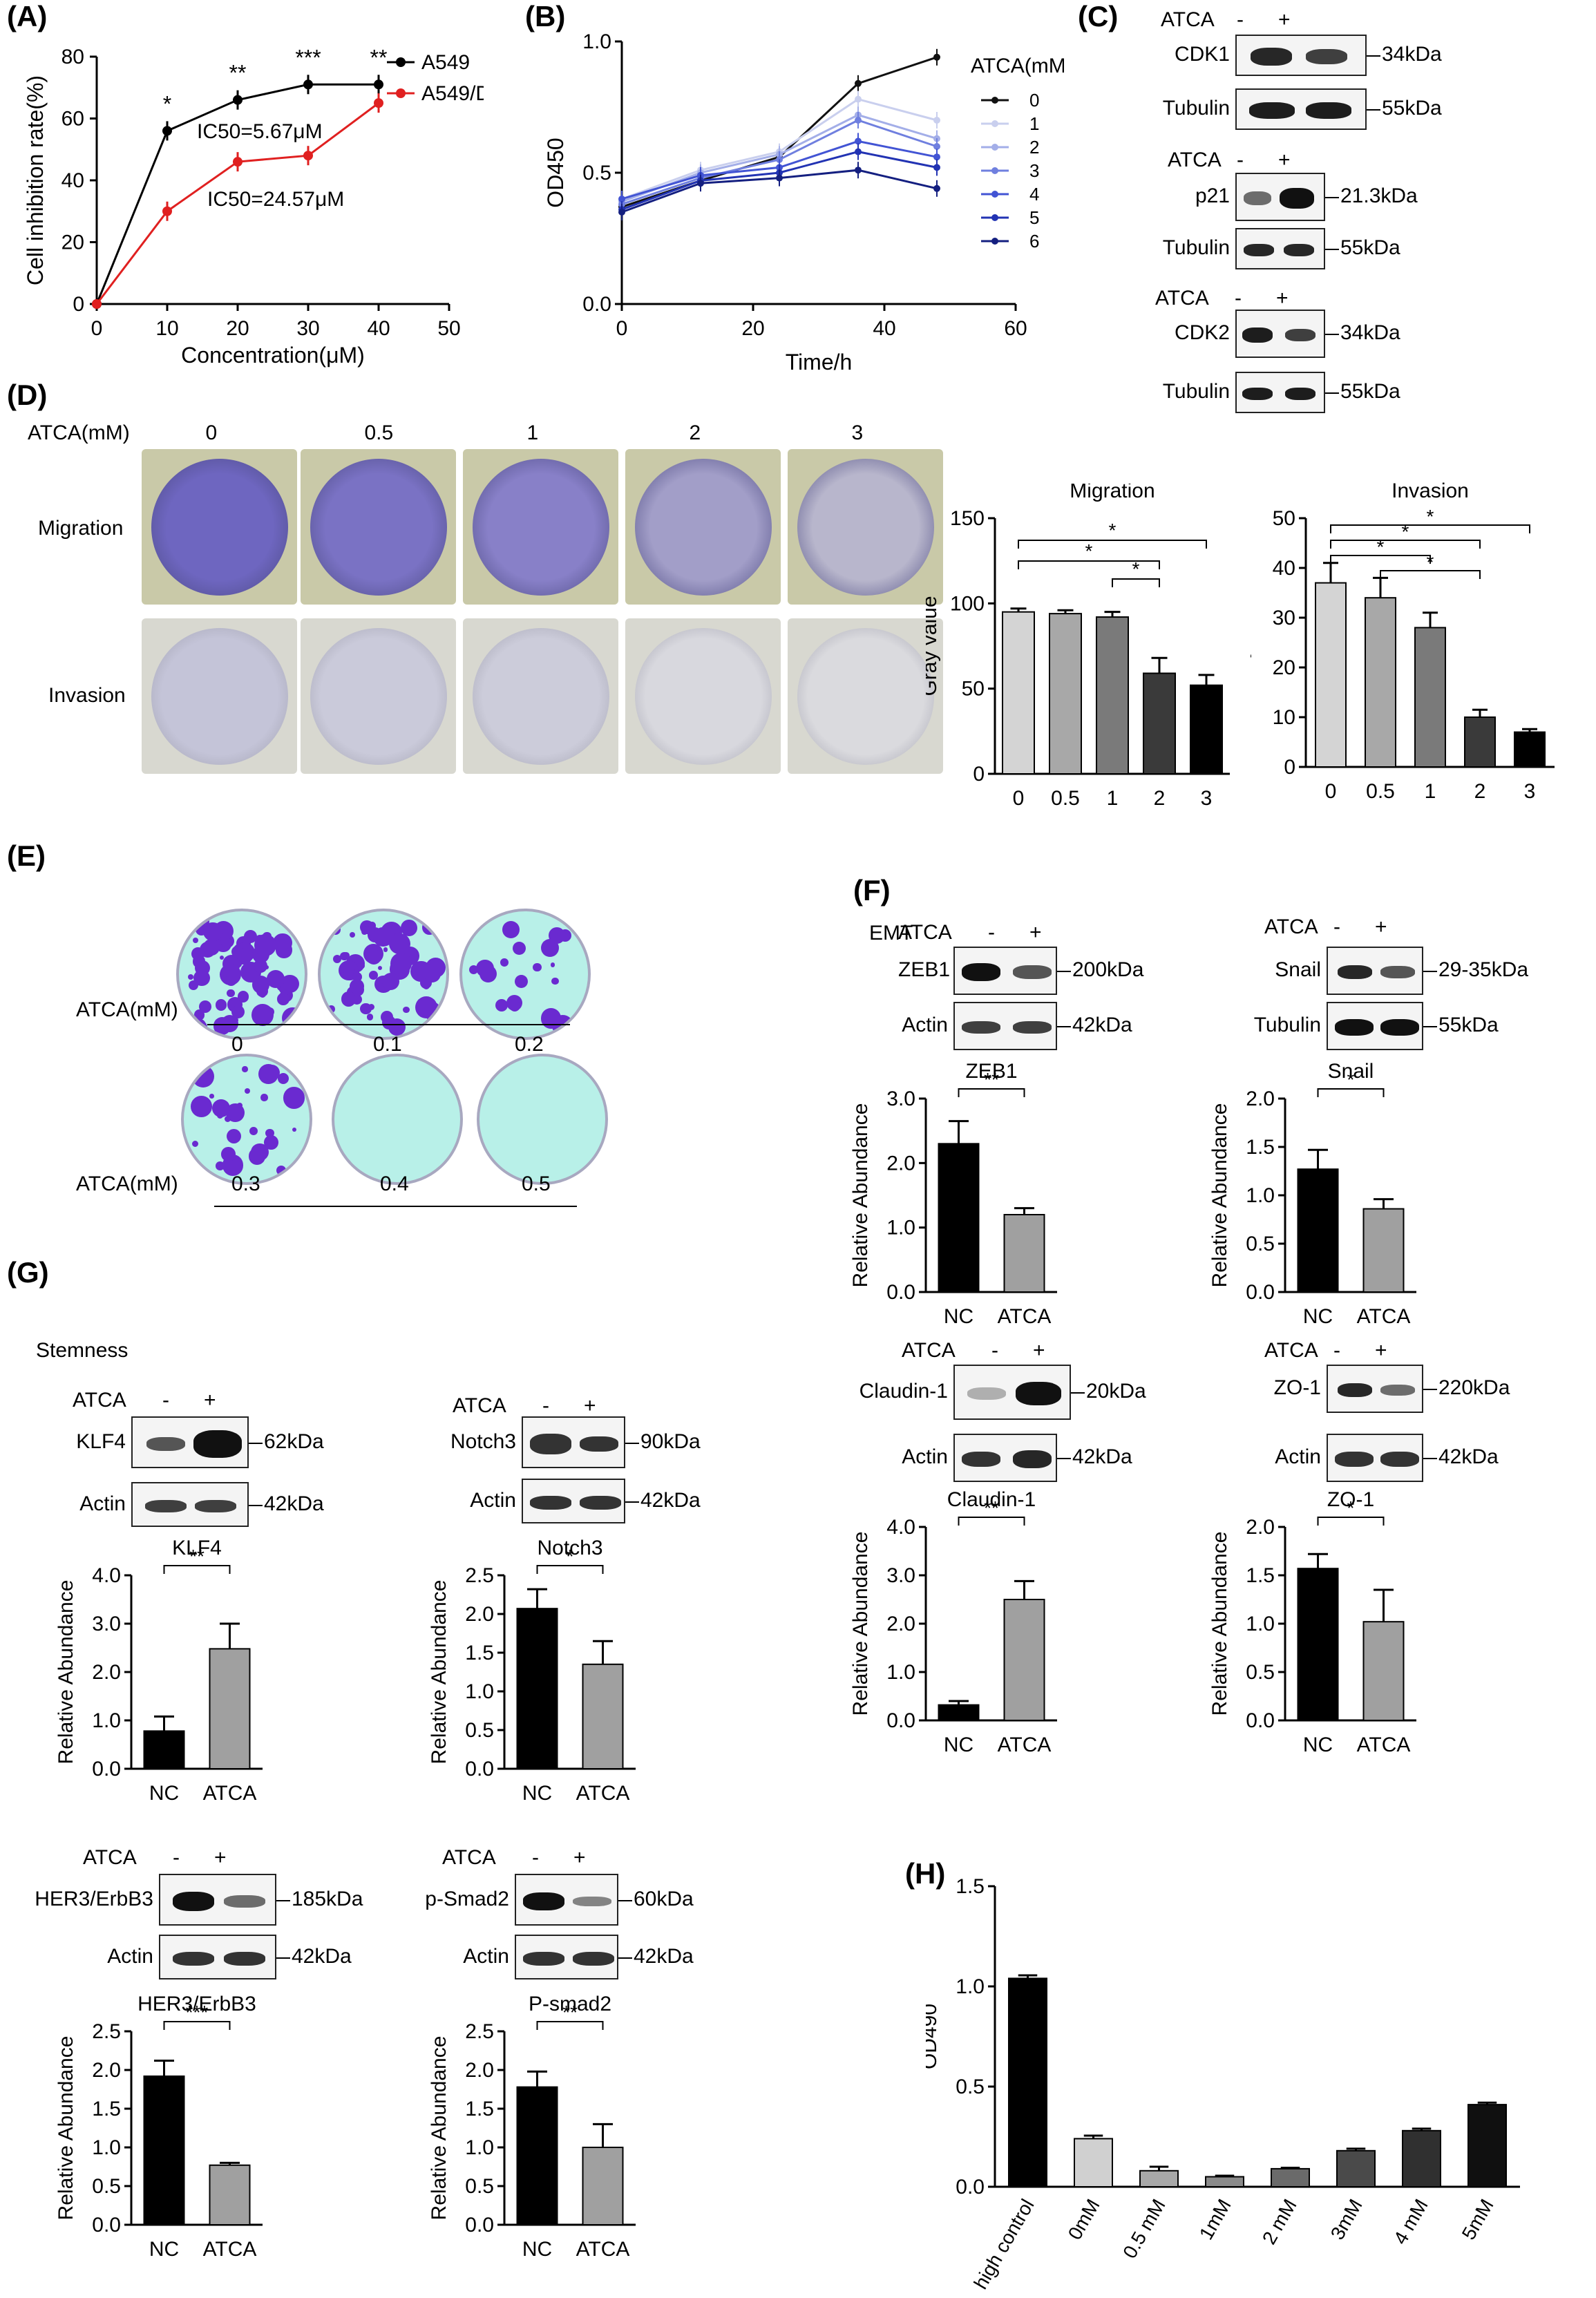 Image resolution: width=1596 pixels, height=2298 pixels. I want to click on y-tick-label: 50, so click(973, 689).